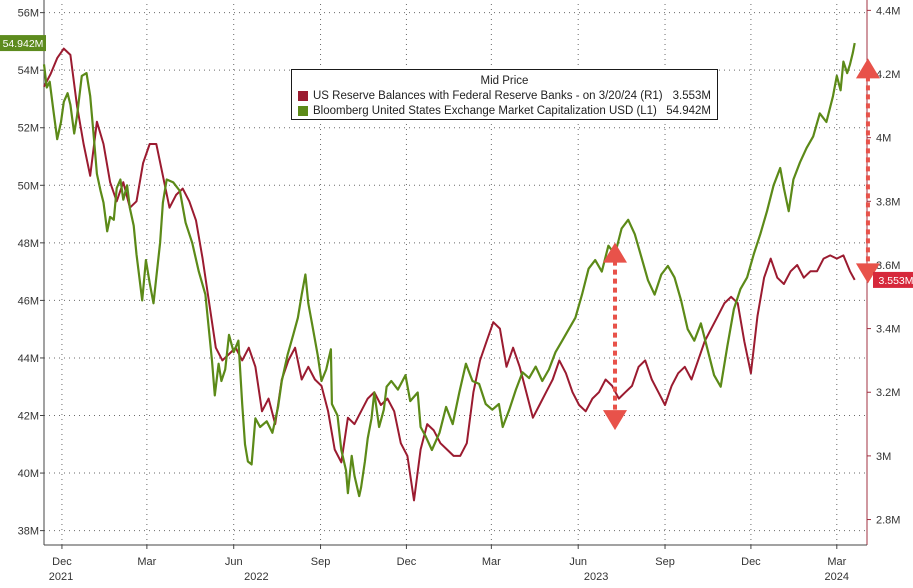 This screenshot has height=588, width=913. Describe the element at coordinates (28, 14) in the screenshot. I see `left-axis-tick-label: 56M` at that location.